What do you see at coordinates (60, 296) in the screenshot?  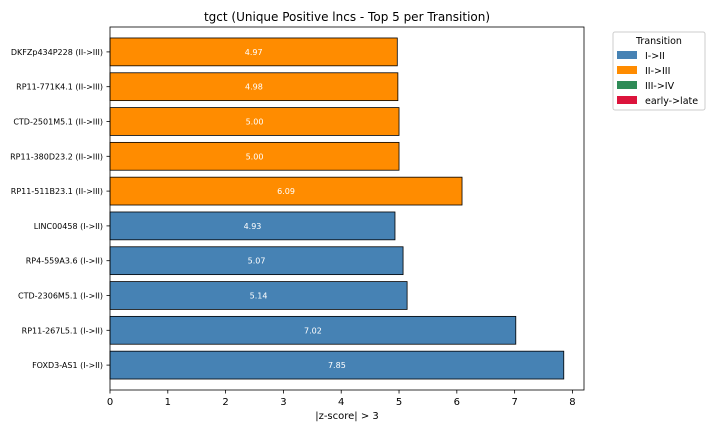 I see `y-tick-label: CTD-2306M5.1 (I->II)` at bounding box center [60, 296].